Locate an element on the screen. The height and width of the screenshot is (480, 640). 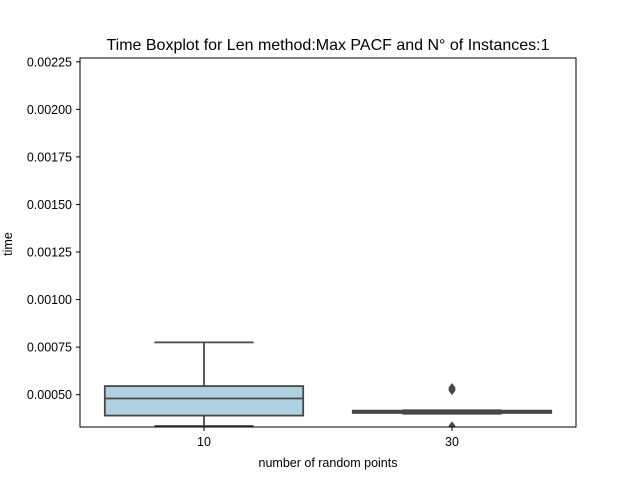
y-tick-label-0: 0.00050 is located at coordinates (49, 395).